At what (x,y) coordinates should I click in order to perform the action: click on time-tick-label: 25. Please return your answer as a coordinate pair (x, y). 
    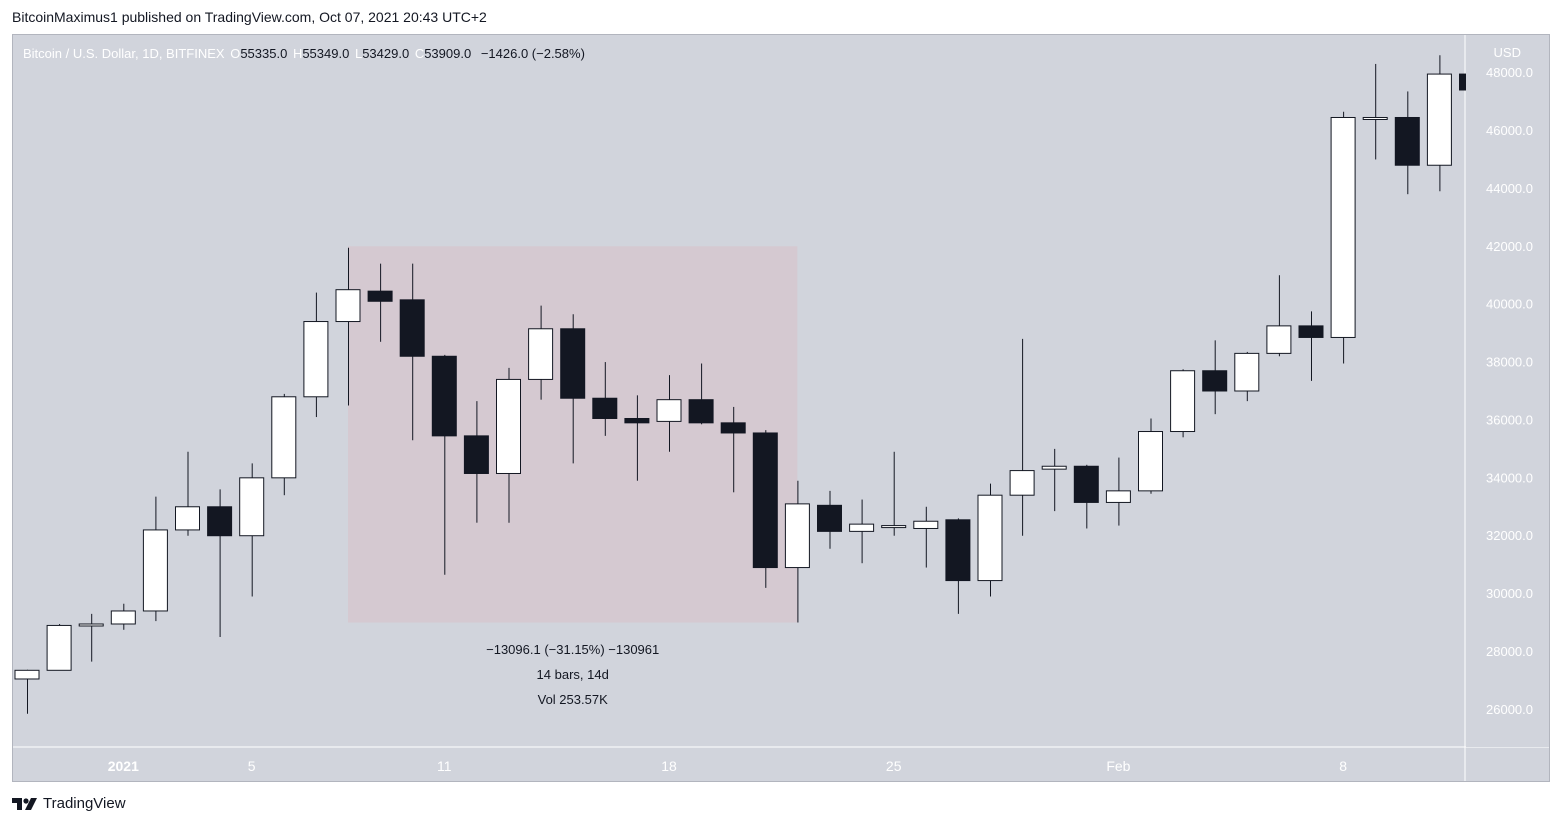
    Looking at the image, I should click on (894, 766).